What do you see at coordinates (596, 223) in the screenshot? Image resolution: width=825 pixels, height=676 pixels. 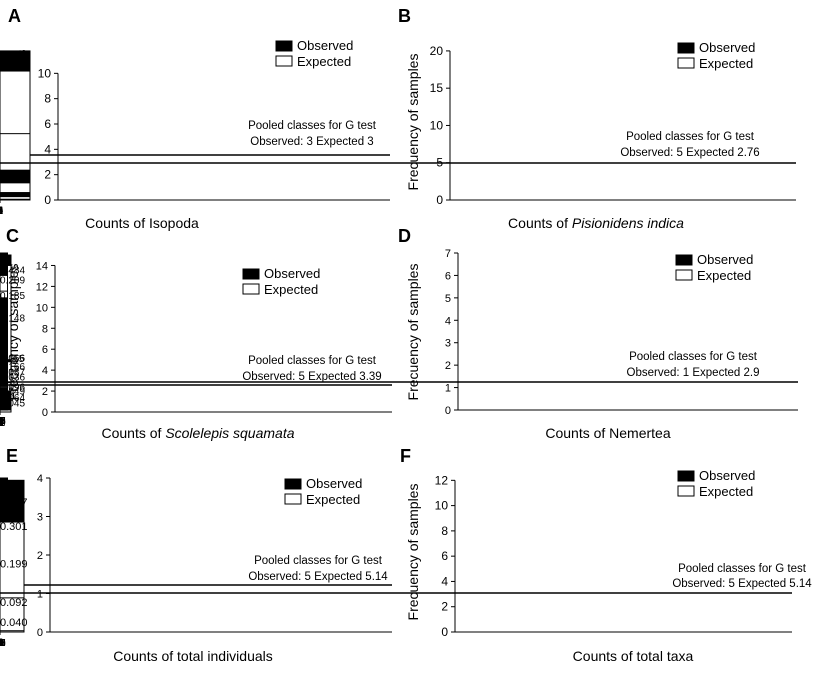 I see `x-axis-title: Counts of Pisionidens indica` at bounding box center [596, 223].